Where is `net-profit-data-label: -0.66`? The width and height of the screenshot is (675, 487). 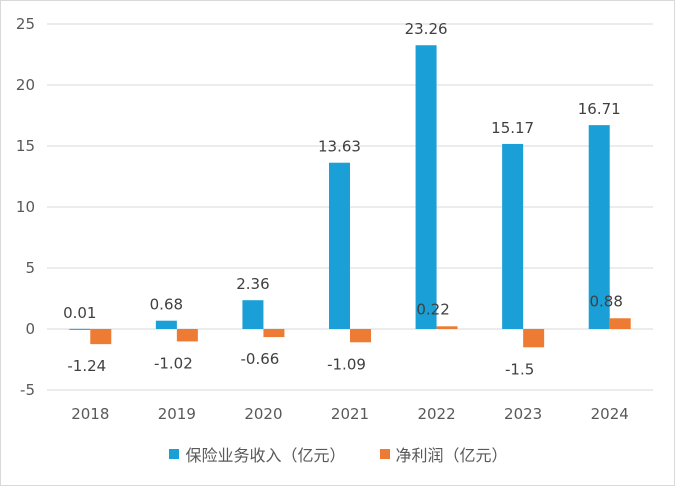
net-profit-data-label: -0.66 is located at coordinates (260, 359).